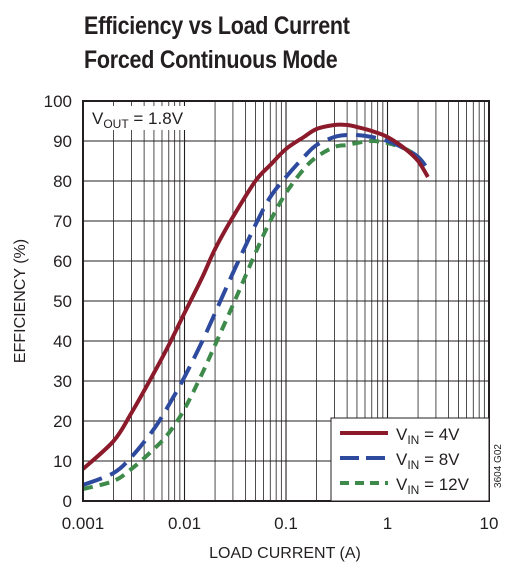 The height and width of the screenshot is (576, 512). I want to click on svg-text: VOUT = 1.8V, so click(138, 120).